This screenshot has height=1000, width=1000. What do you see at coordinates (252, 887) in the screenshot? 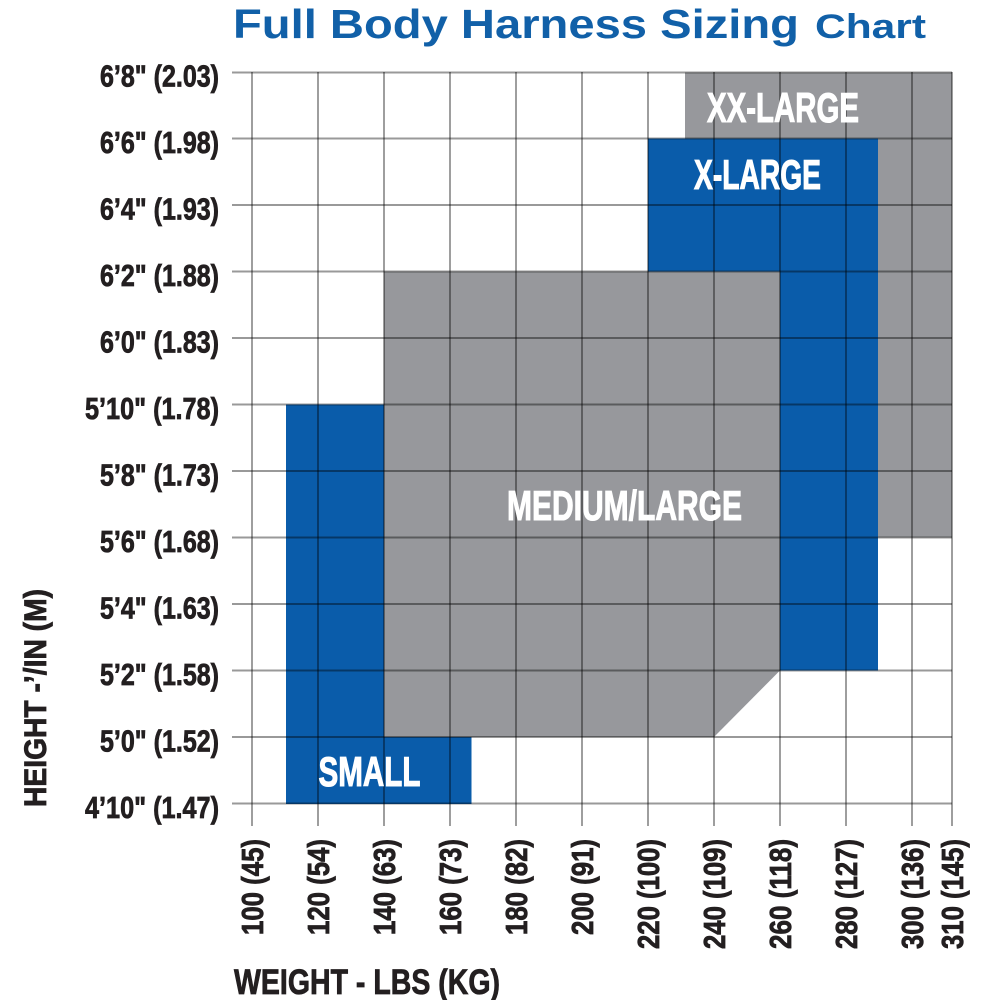
I see `svg-text: 100 (45)` at bounding box center [252, 887].